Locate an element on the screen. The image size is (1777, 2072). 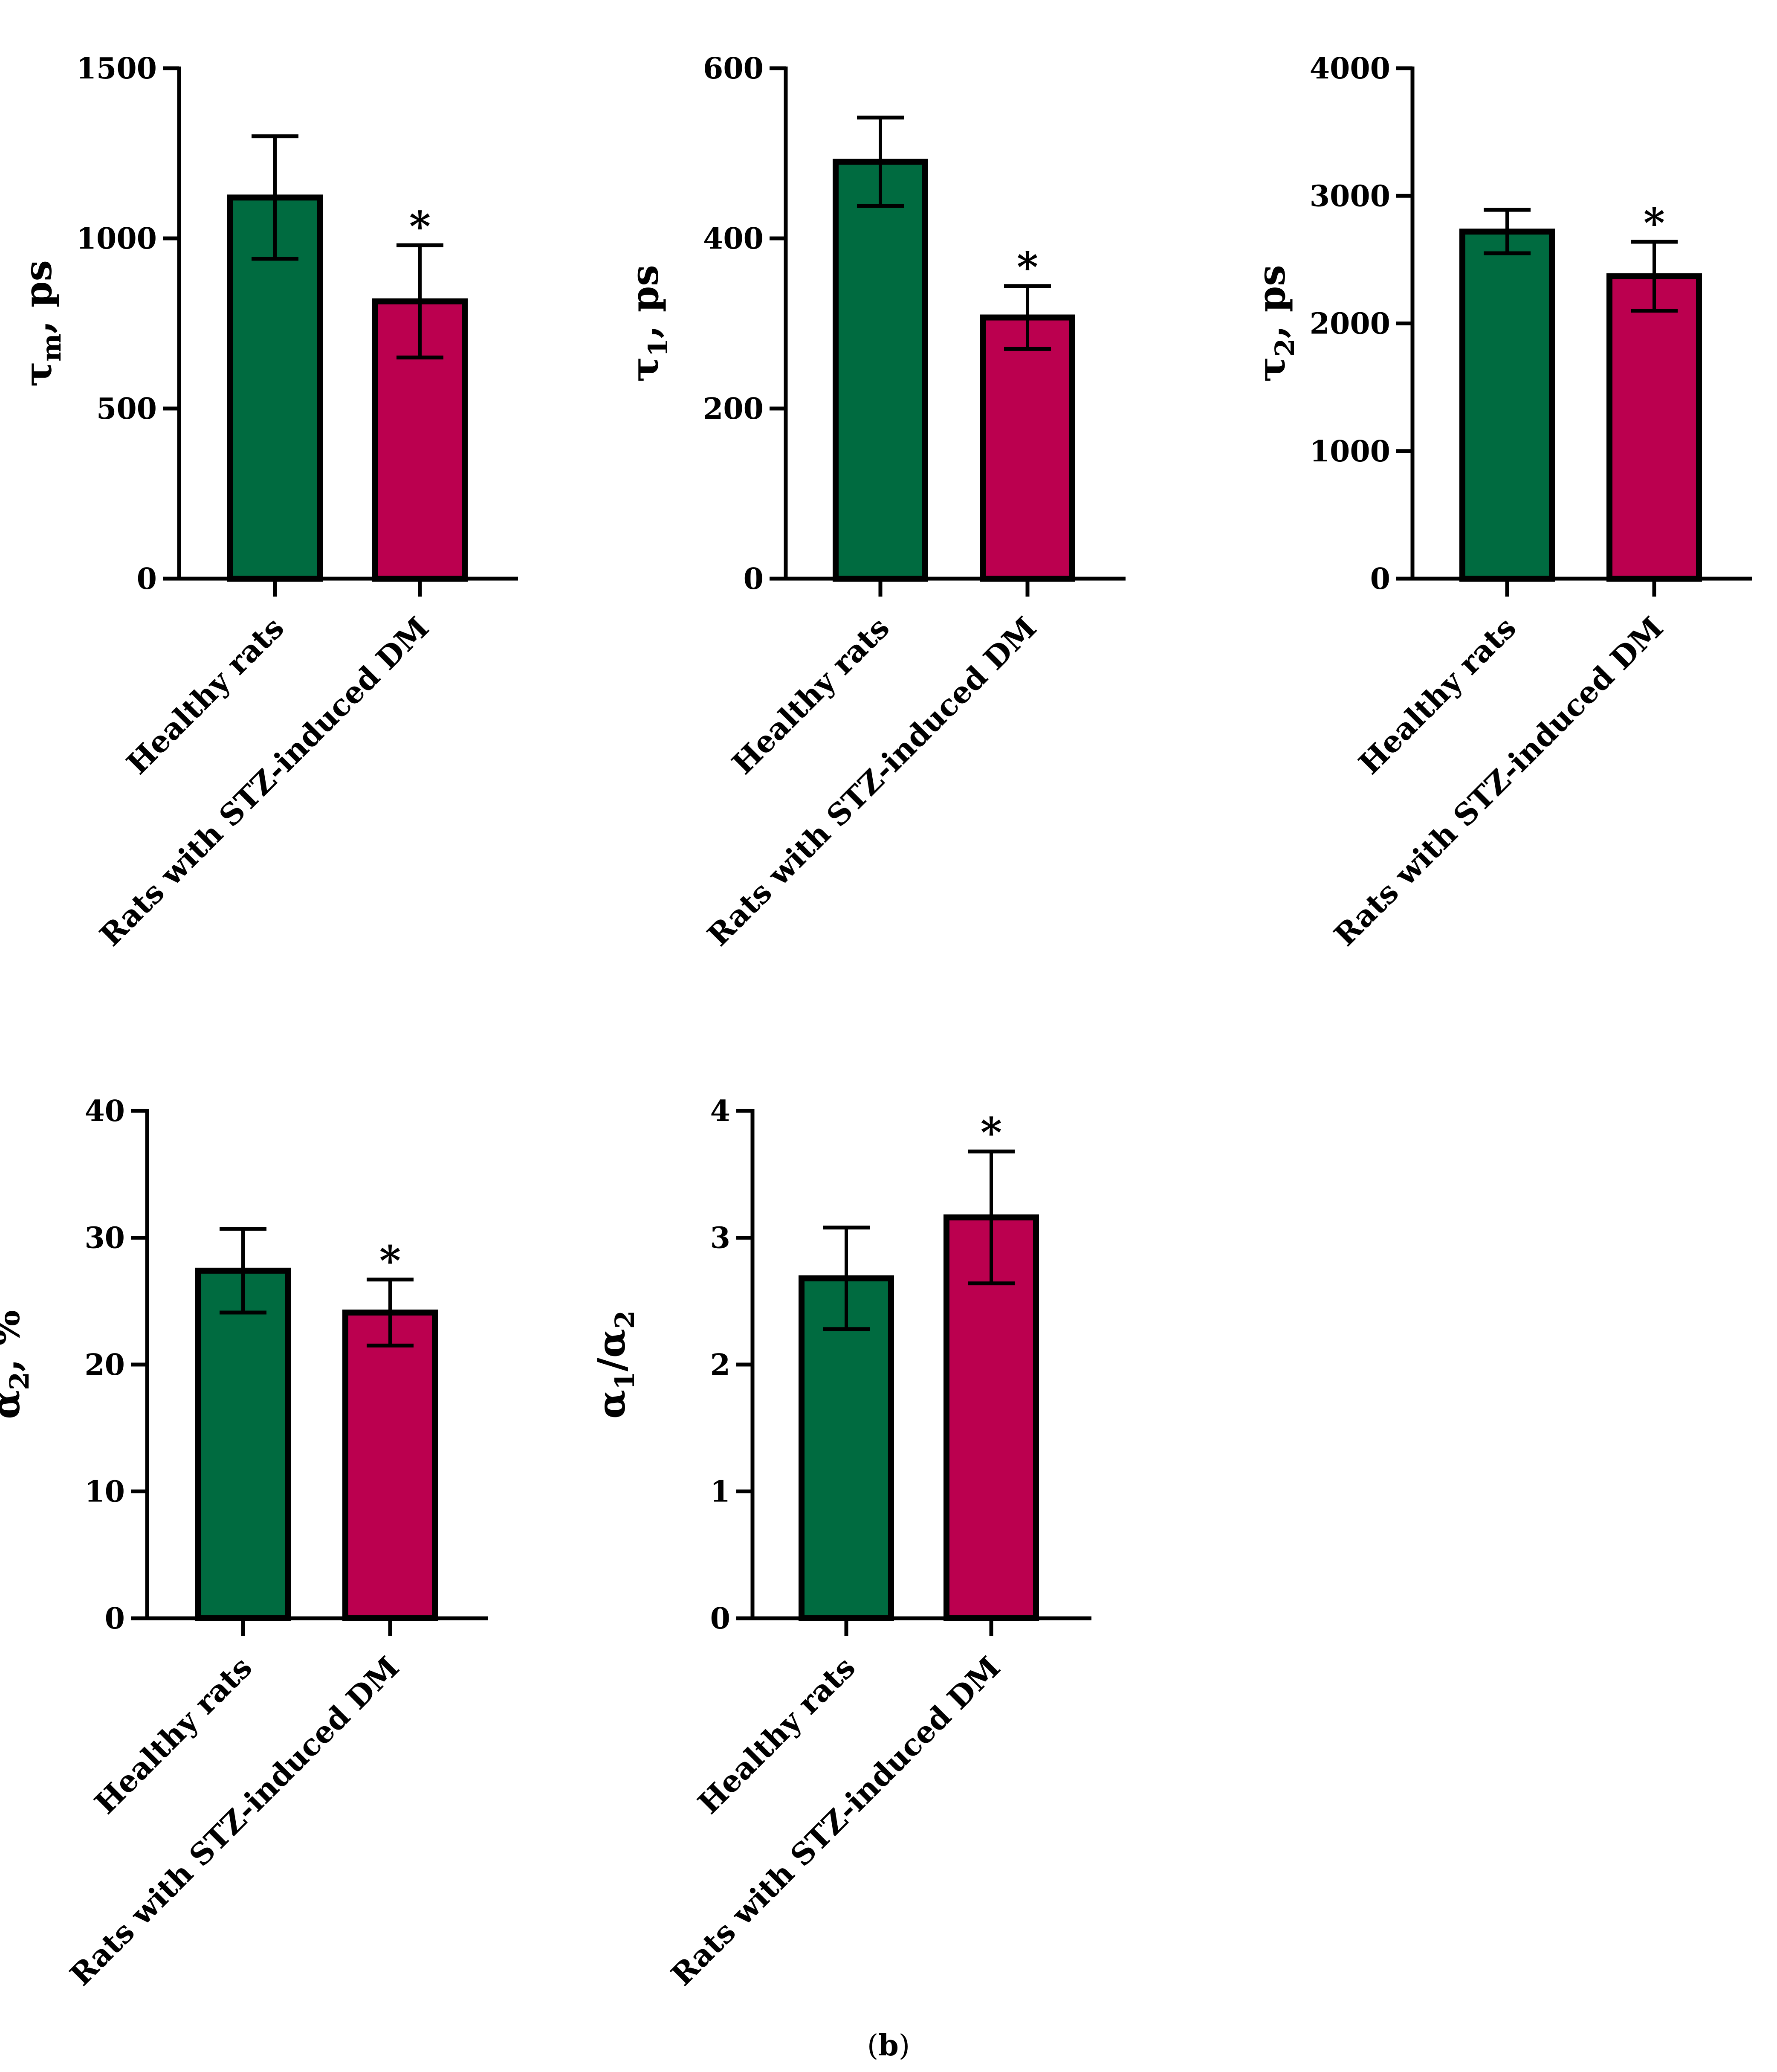
y-axis-label: α2, % is located at coordinates (17, 1364).